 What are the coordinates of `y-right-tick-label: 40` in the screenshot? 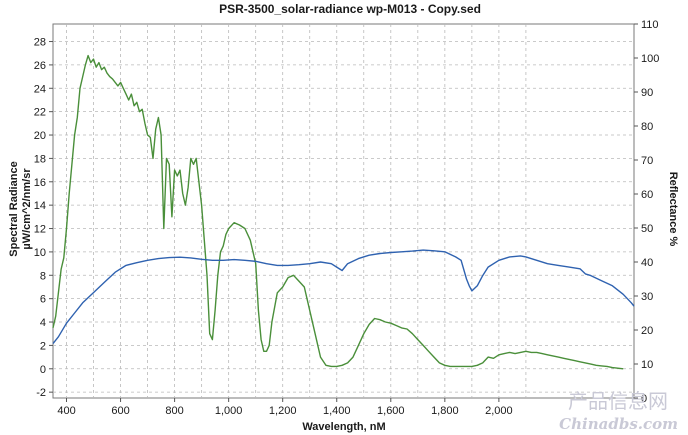 It's located at (647, 263).